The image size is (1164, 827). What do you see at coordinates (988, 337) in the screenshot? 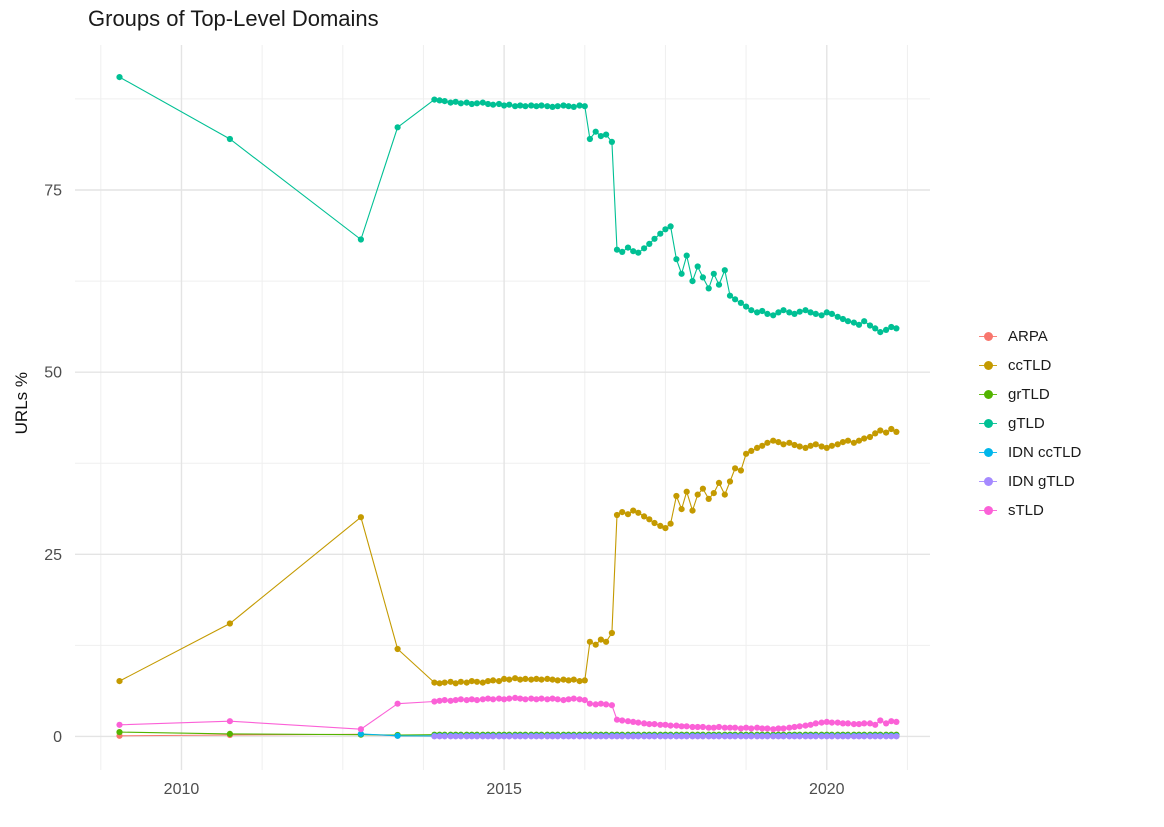
I see `legend-key-icon` at bounding box center [988, 337].